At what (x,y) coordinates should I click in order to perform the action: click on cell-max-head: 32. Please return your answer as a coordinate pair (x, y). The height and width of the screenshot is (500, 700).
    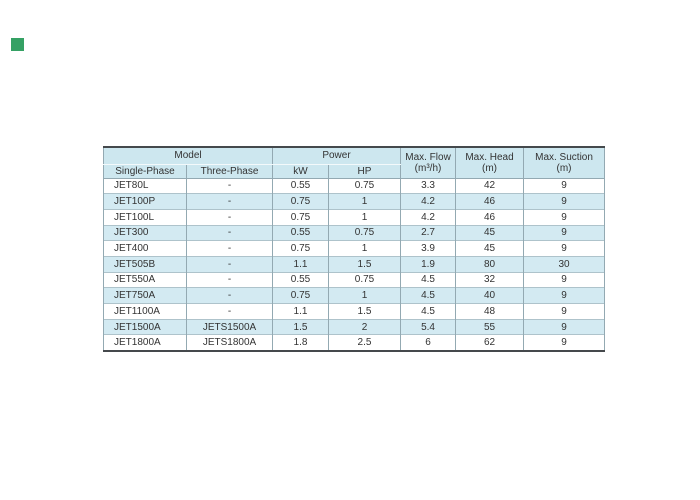
    Looking at the image, I should click on (490, 279).